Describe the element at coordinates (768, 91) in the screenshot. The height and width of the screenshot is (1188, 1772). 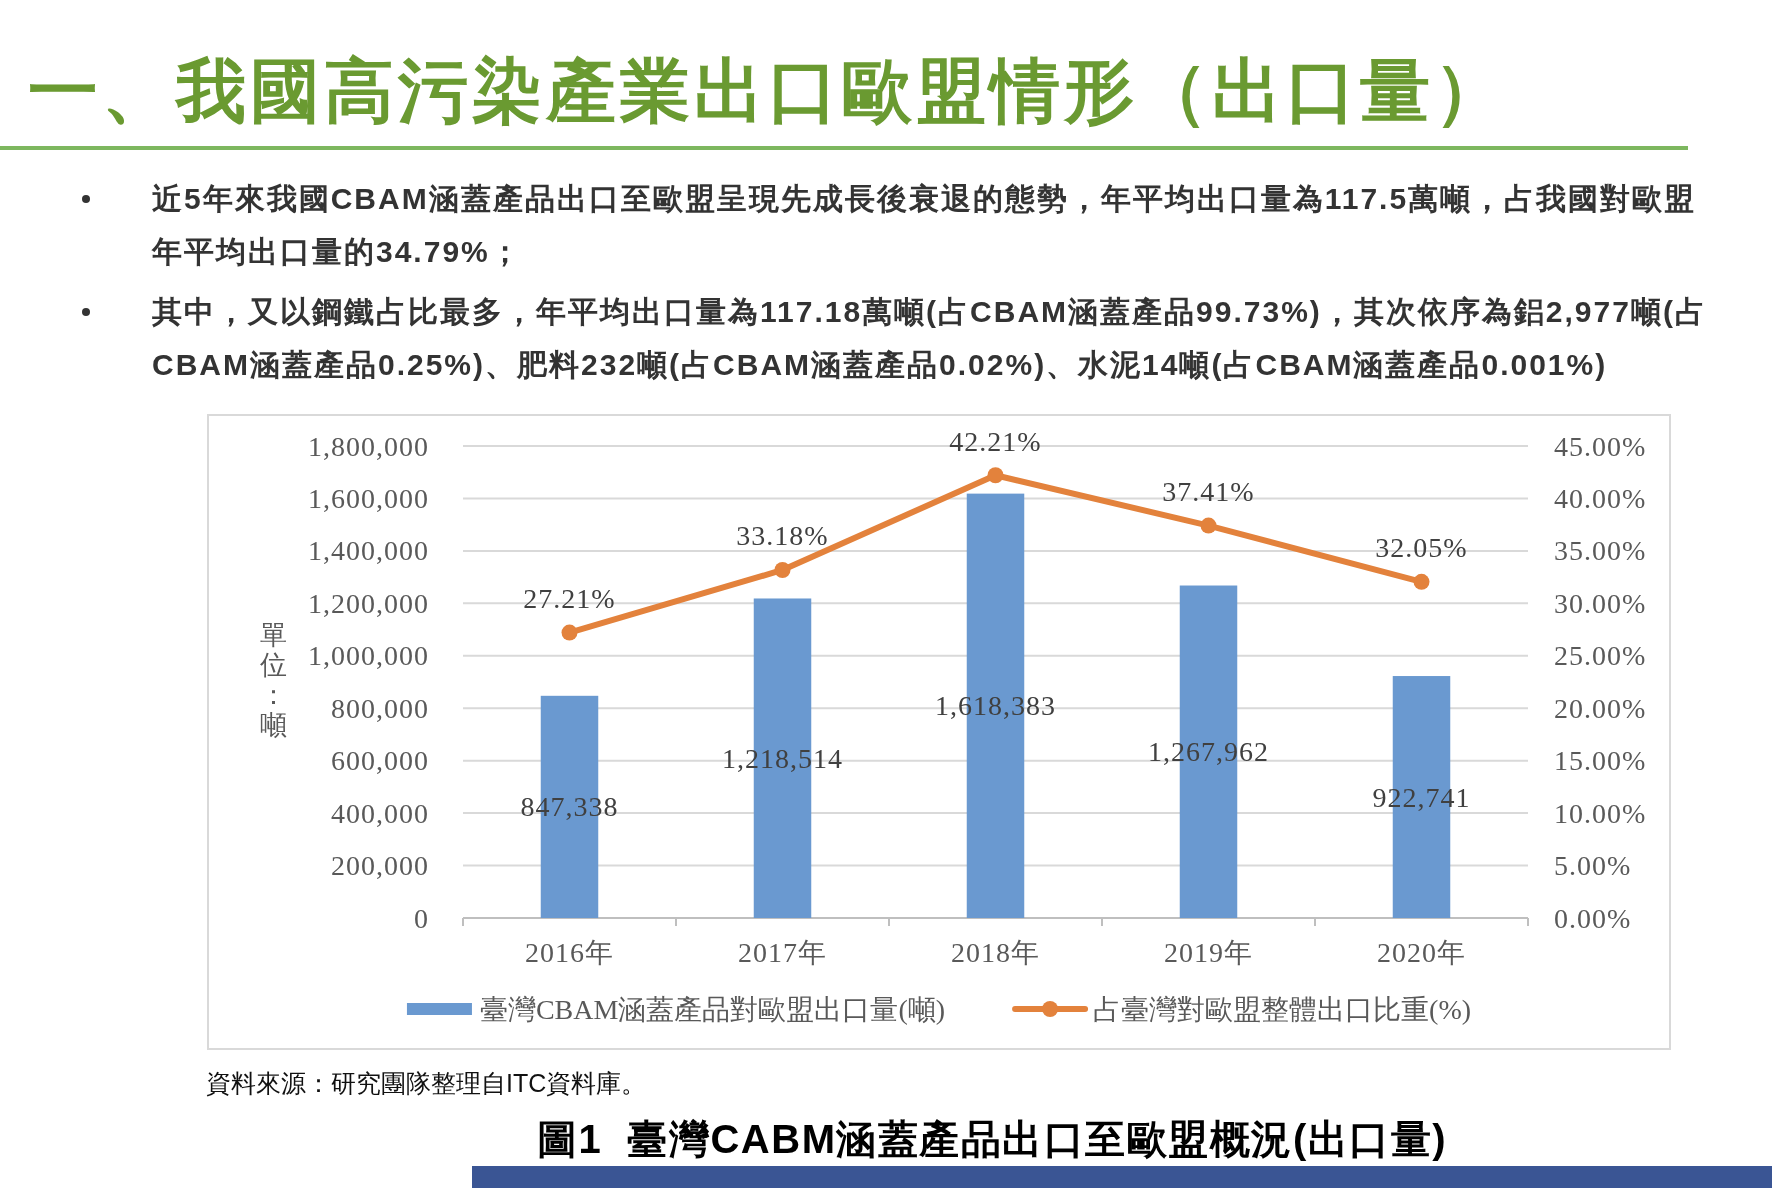
I see `title: 一、我國高污染產業出口歐盟情形（出口量）` at that location.